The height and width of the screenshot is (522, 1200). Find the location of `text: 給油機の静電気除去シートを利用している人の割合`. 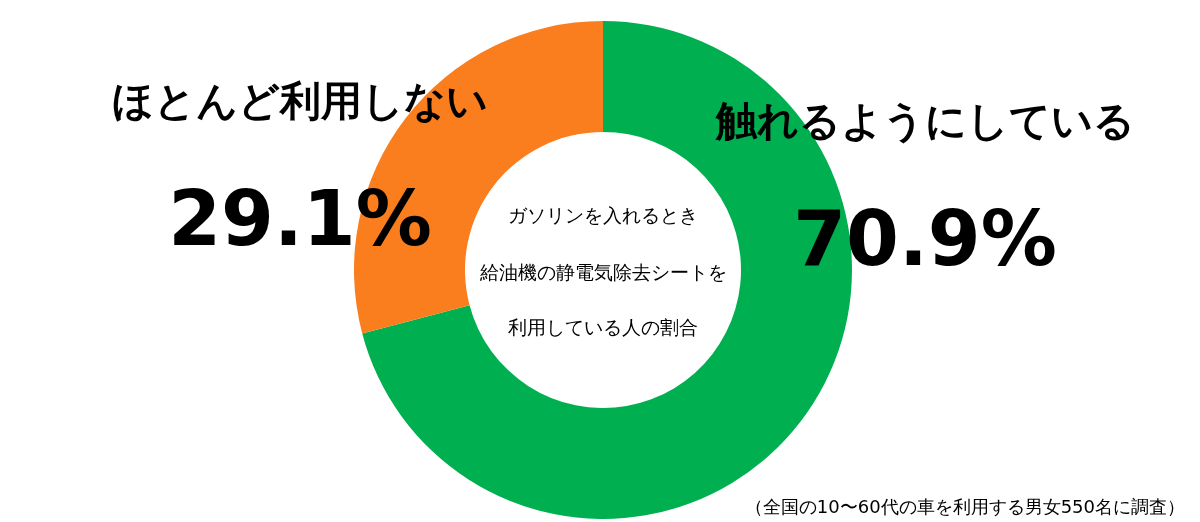

text: 給油機の静電気除去シートを利用している人の割合 is located at coordinates (603, 299).